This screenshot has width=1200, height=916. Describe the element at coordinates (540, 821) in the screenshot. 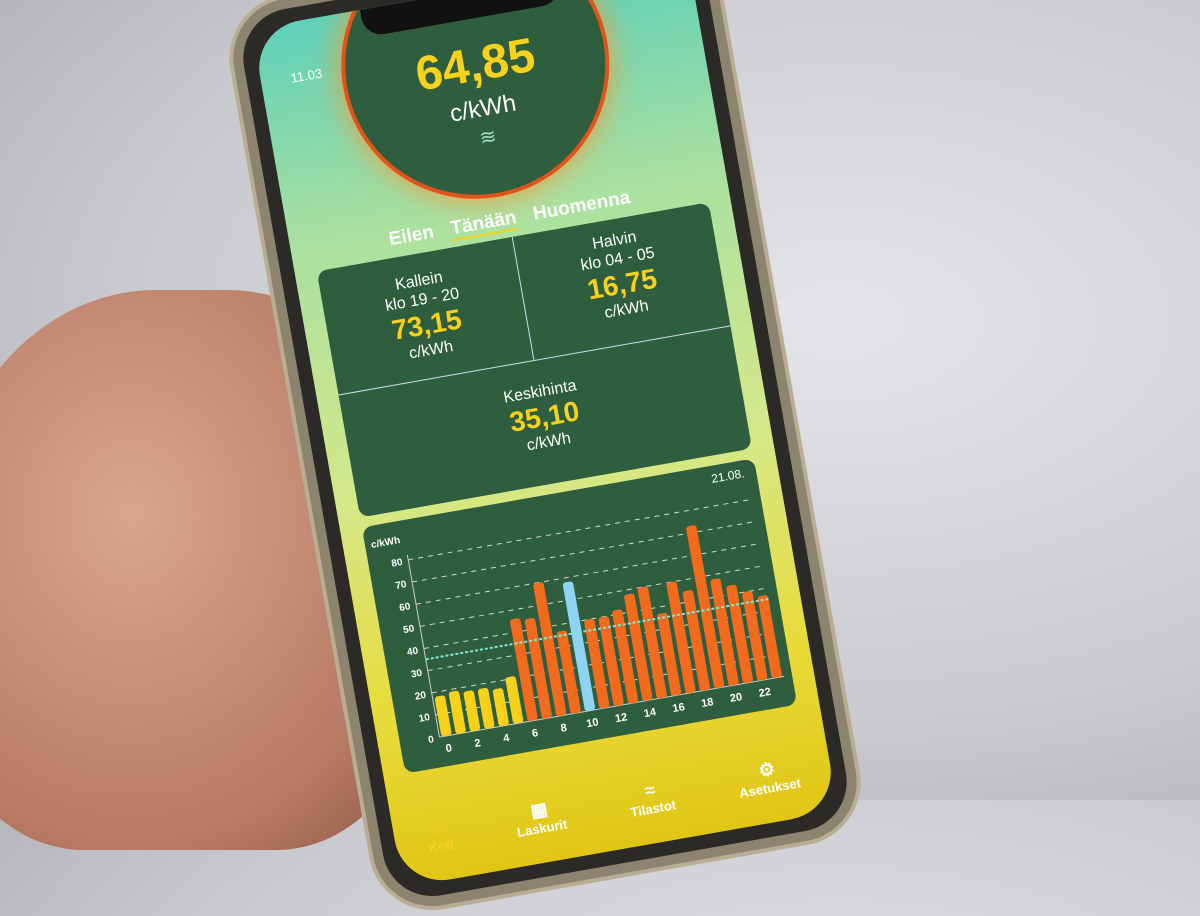

I see `nav-laskurit: ▦ Laskurit` at that location.